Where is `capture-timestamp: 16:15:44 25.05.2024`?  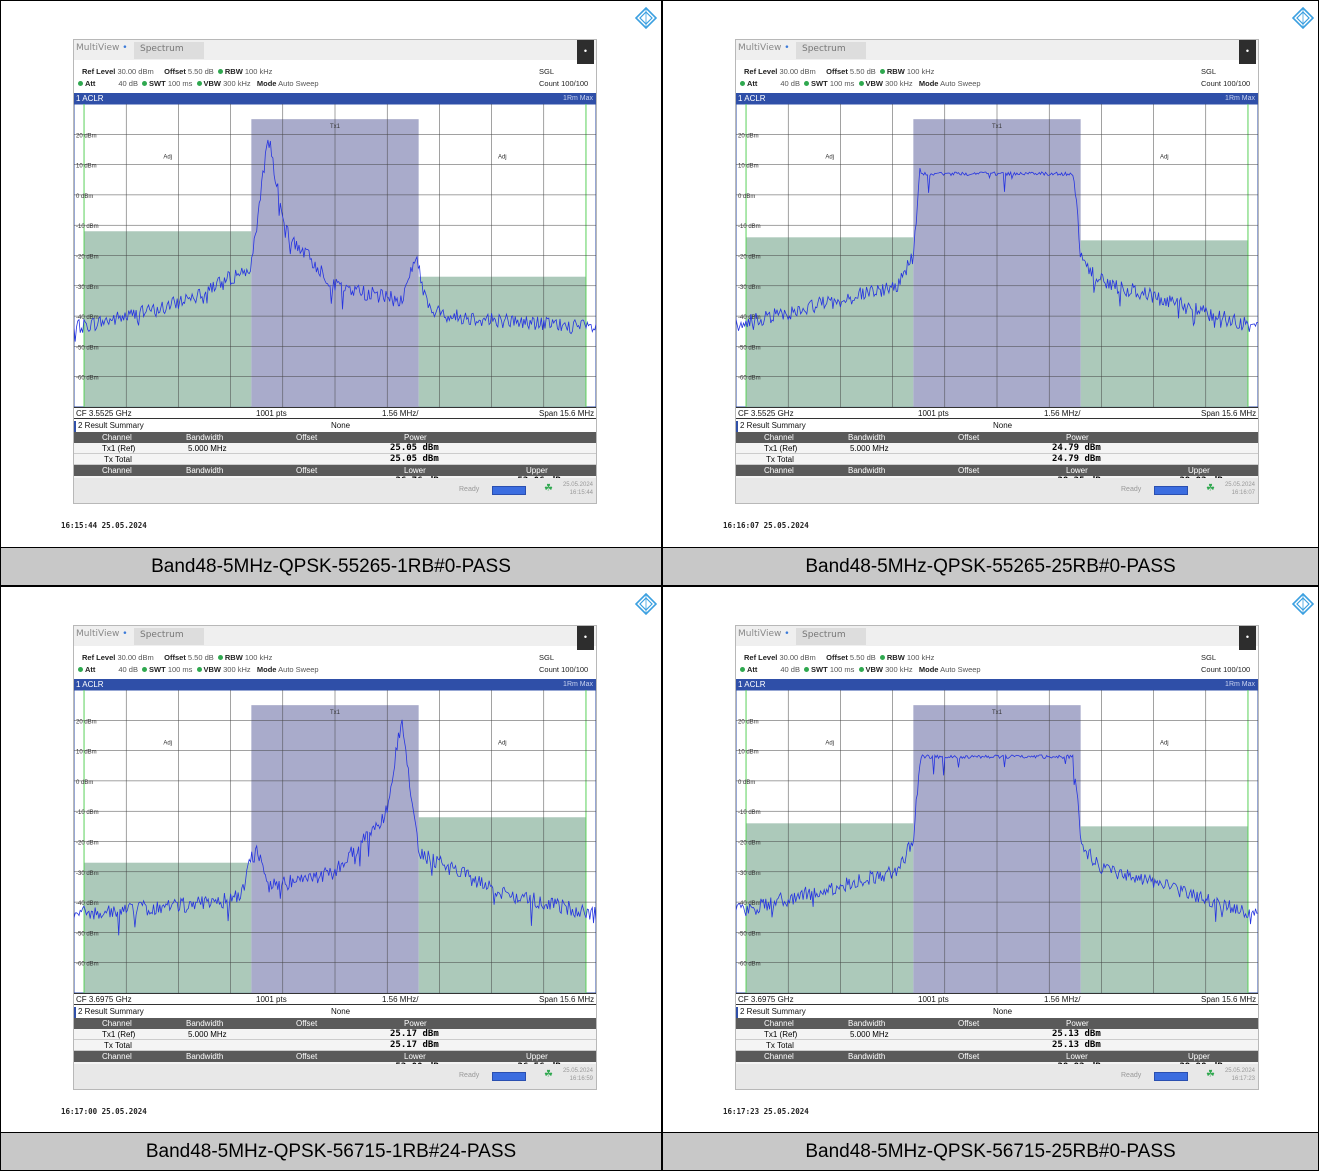 capture-timestamp: 16:15:44 25.05.2024 is located at coordinates (104, 525).